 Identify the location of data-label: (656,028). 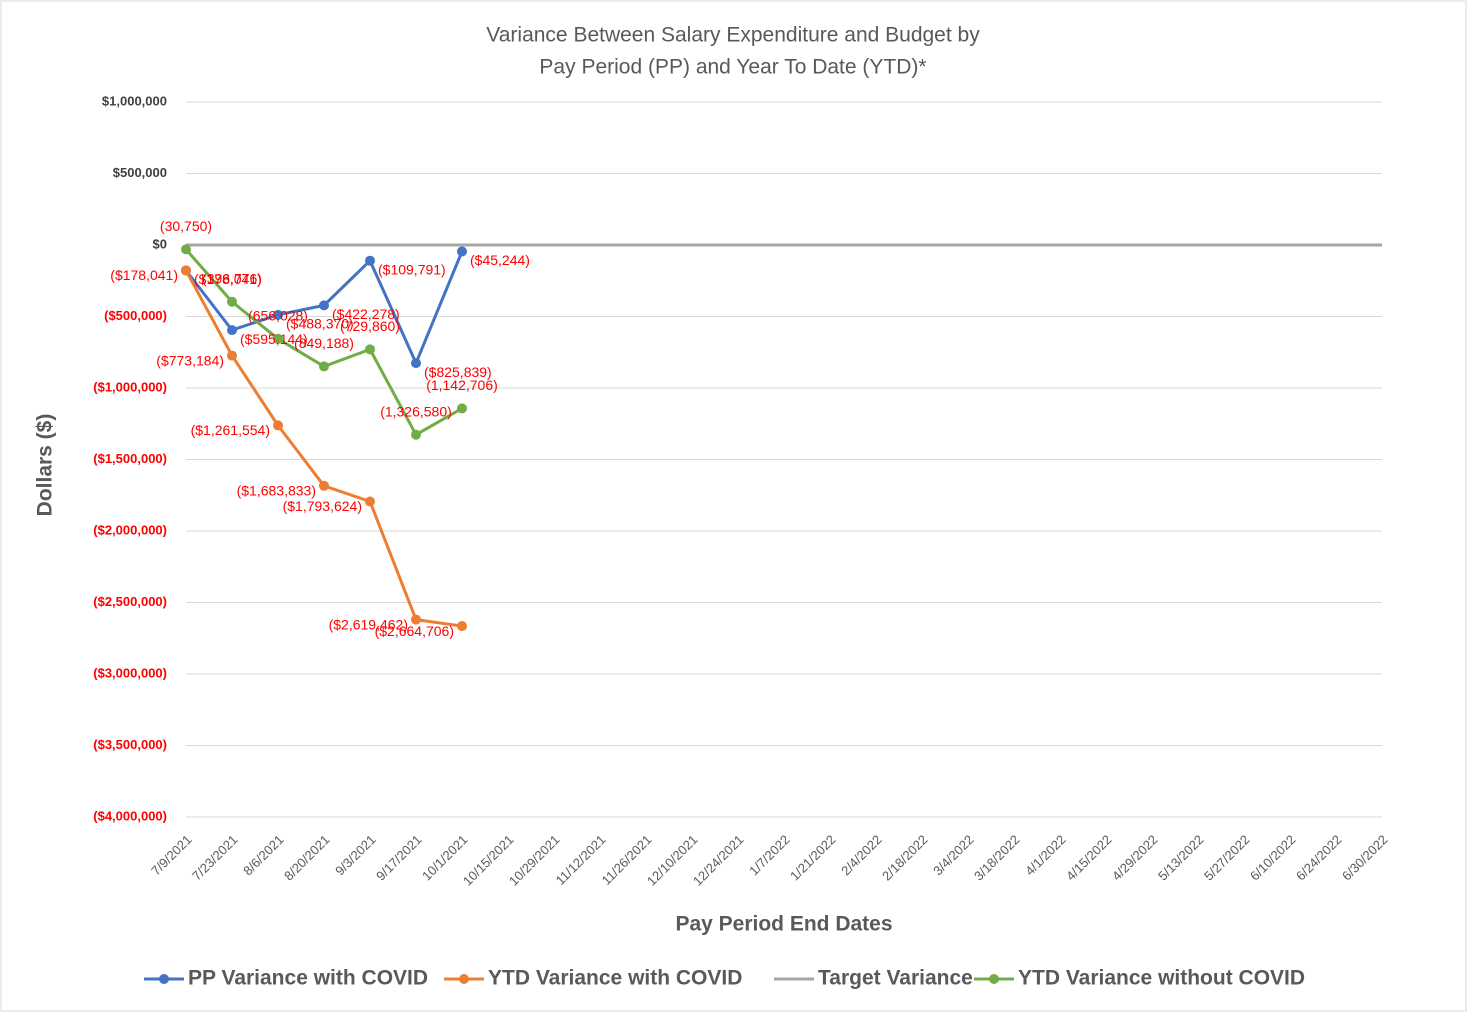
(278, 316).